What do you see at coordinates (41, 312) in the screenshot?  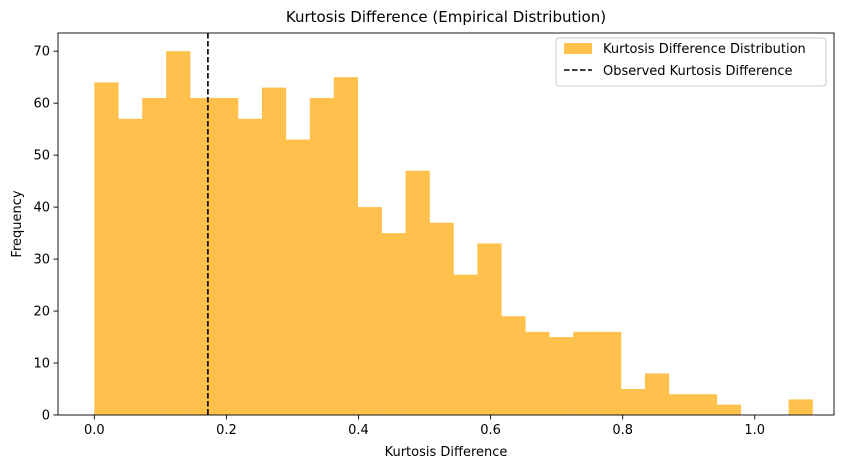 I see `y-tick-label: 20` at bounding box center [41, 312].